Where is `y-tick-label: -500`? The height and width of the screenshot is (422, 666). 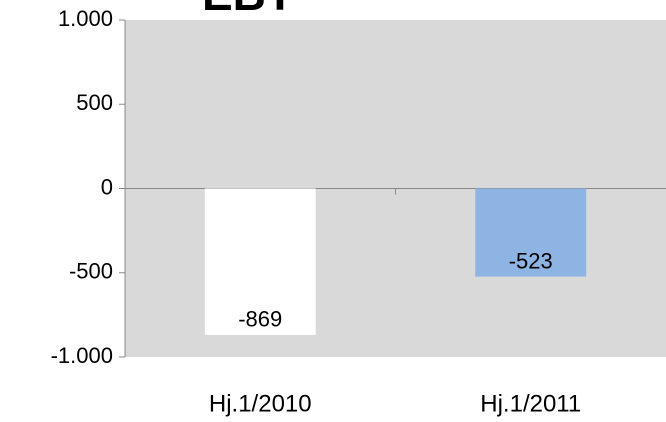 y-tick-label: -500 is located at coordinates (91, 271).